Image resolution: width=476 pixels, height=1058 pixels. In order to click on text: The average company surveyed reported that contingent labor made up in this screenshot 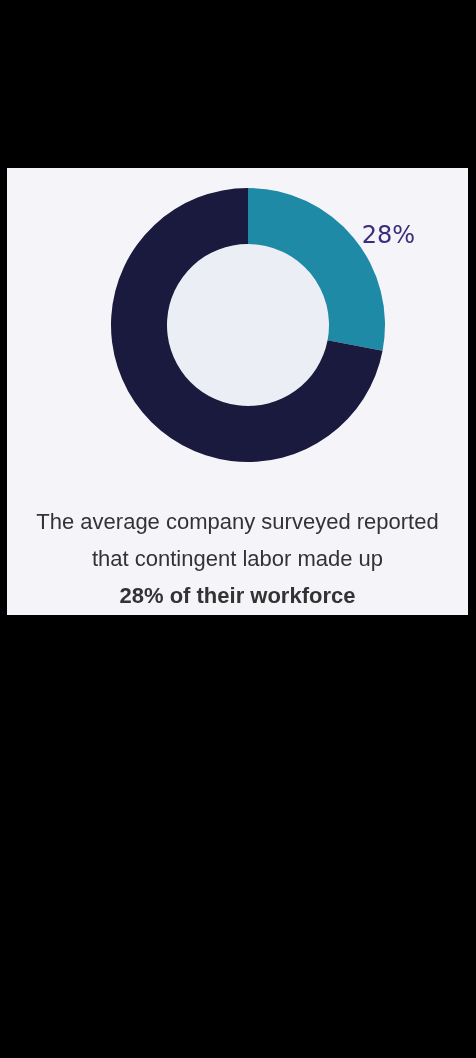, I will do `click(237, 540)`.